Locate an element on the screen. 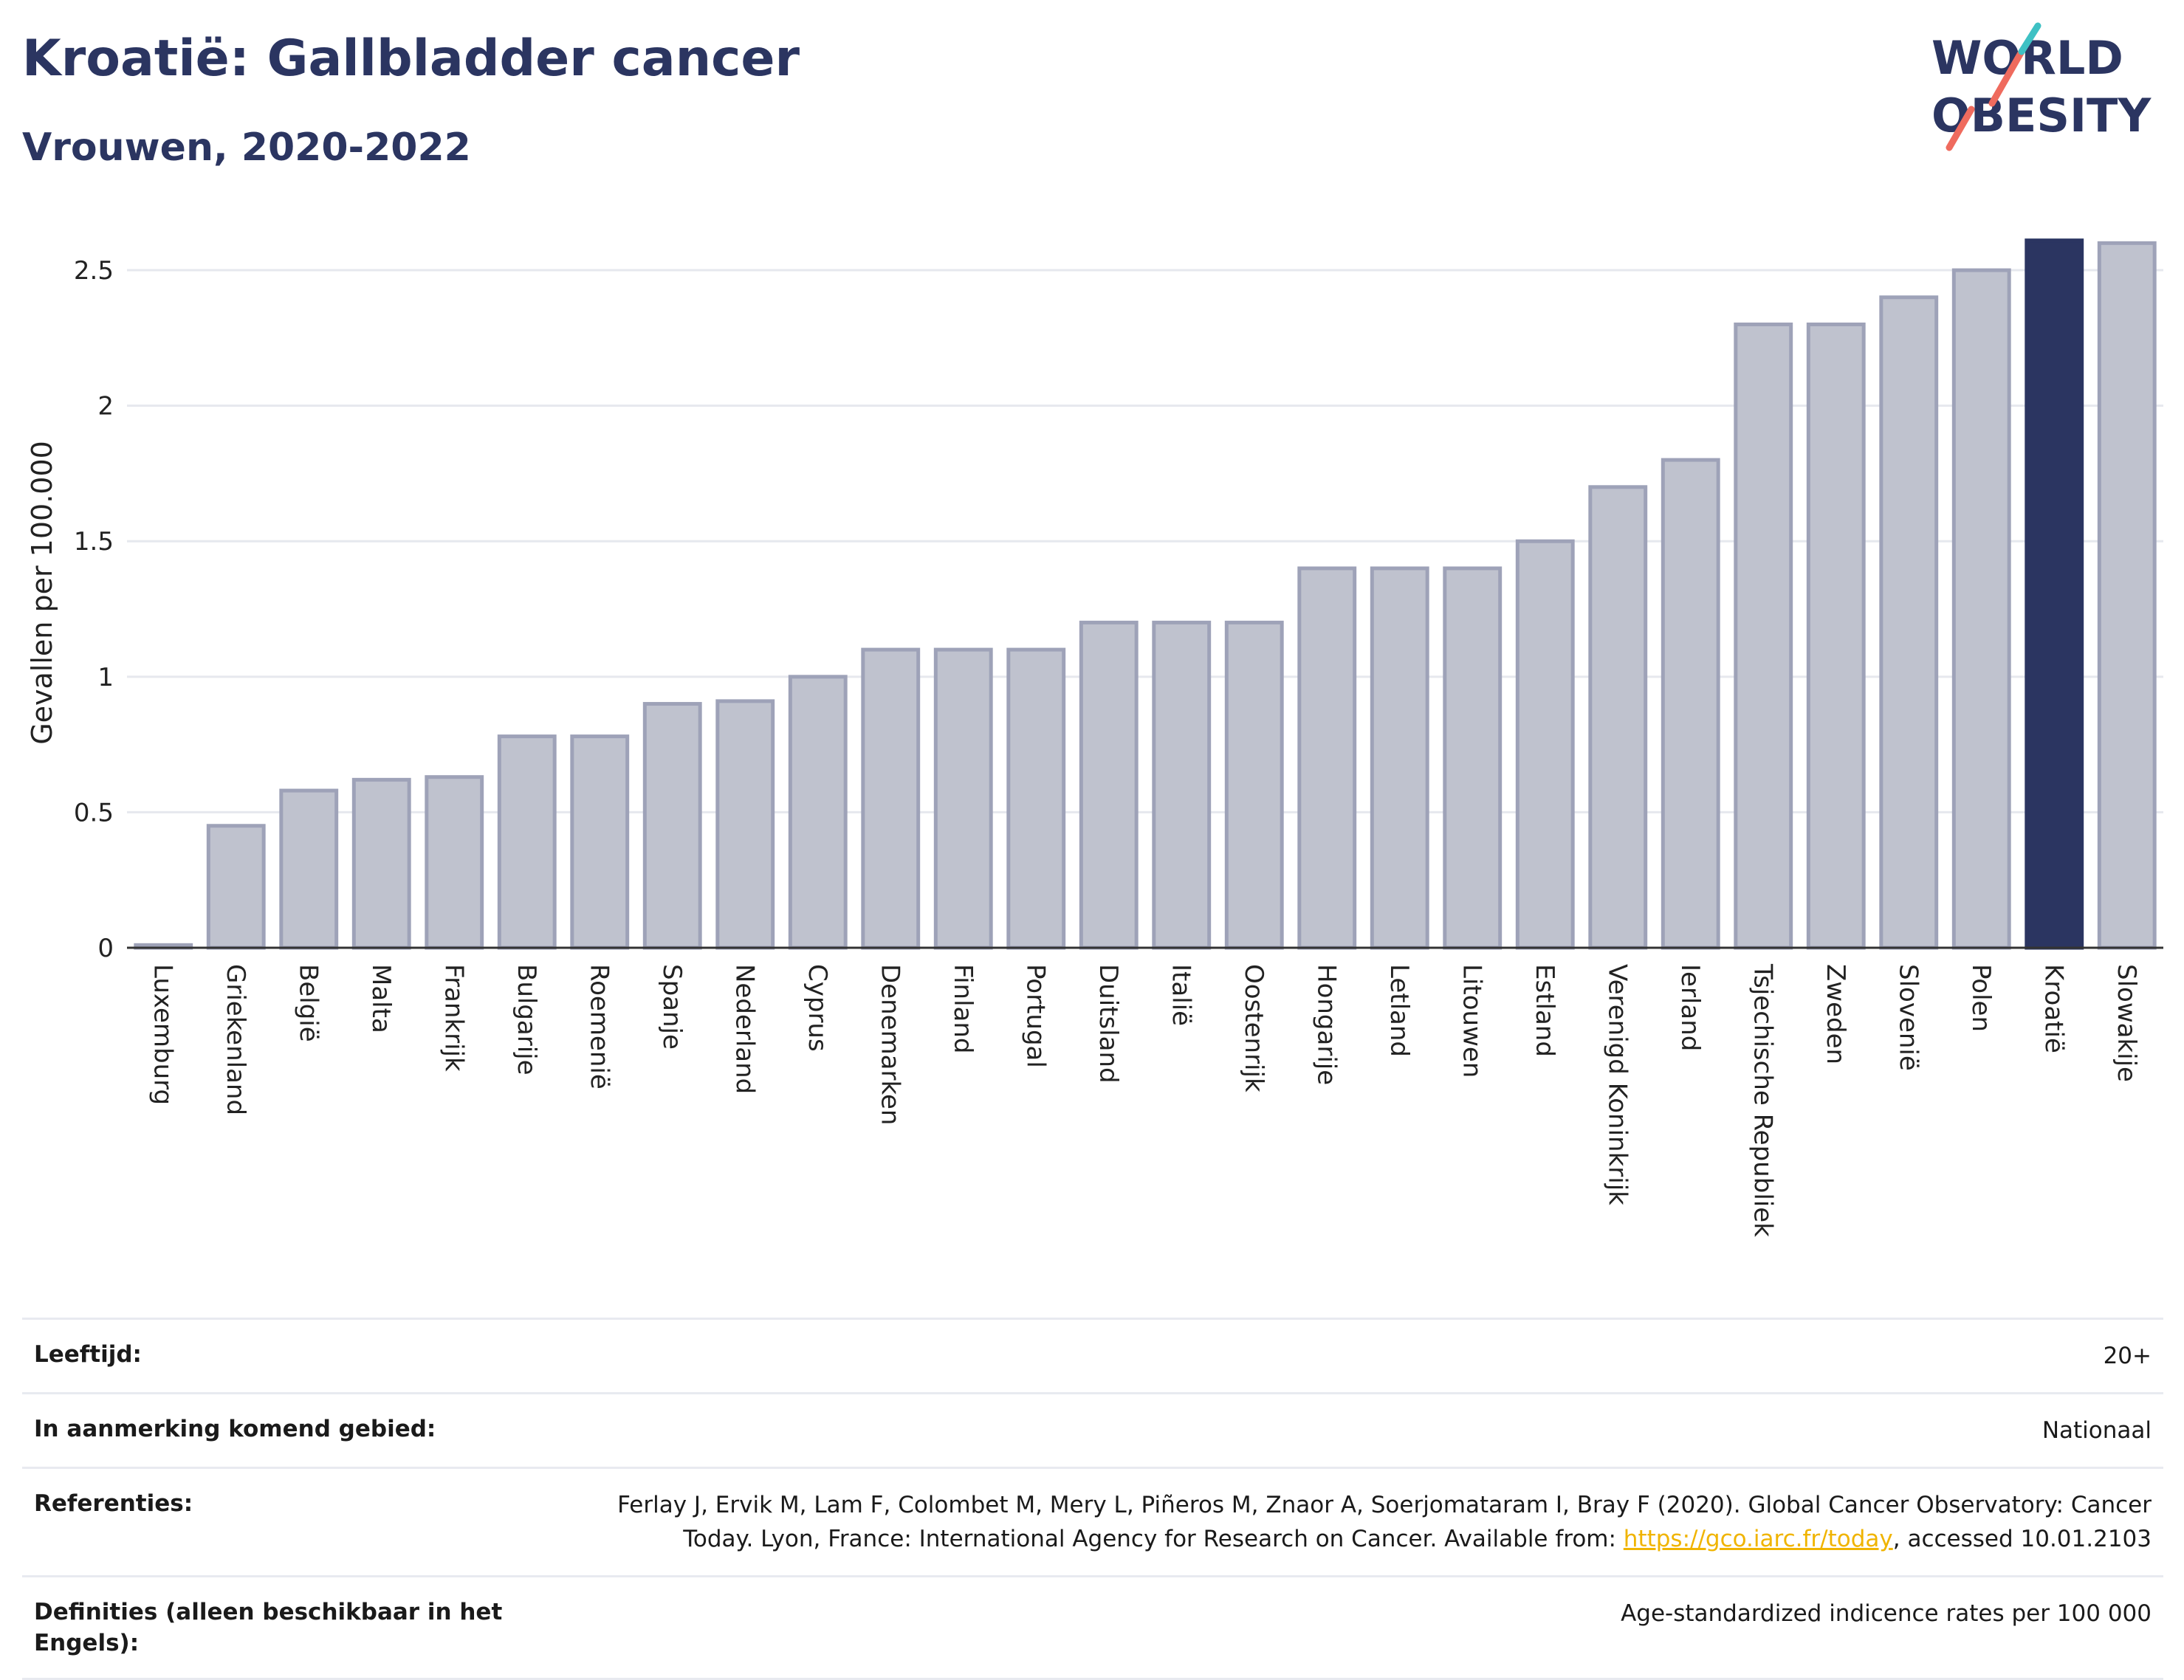 This screenshot has height=1680, width=2184. x-tick-label: Finland is located at coordinates (963, 1009).